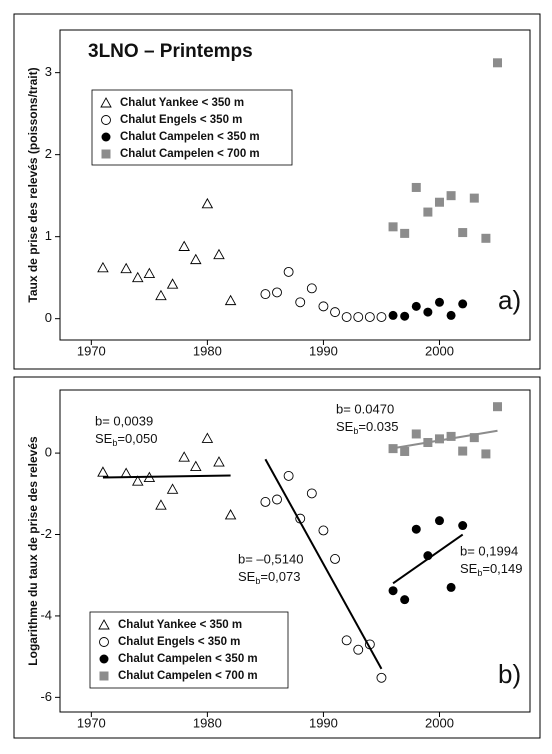 This screenshot has width=552, height=754. Describe the element at coordinates (48, 153) in the screenshot. I see `y-tick-label: 2` at that location.